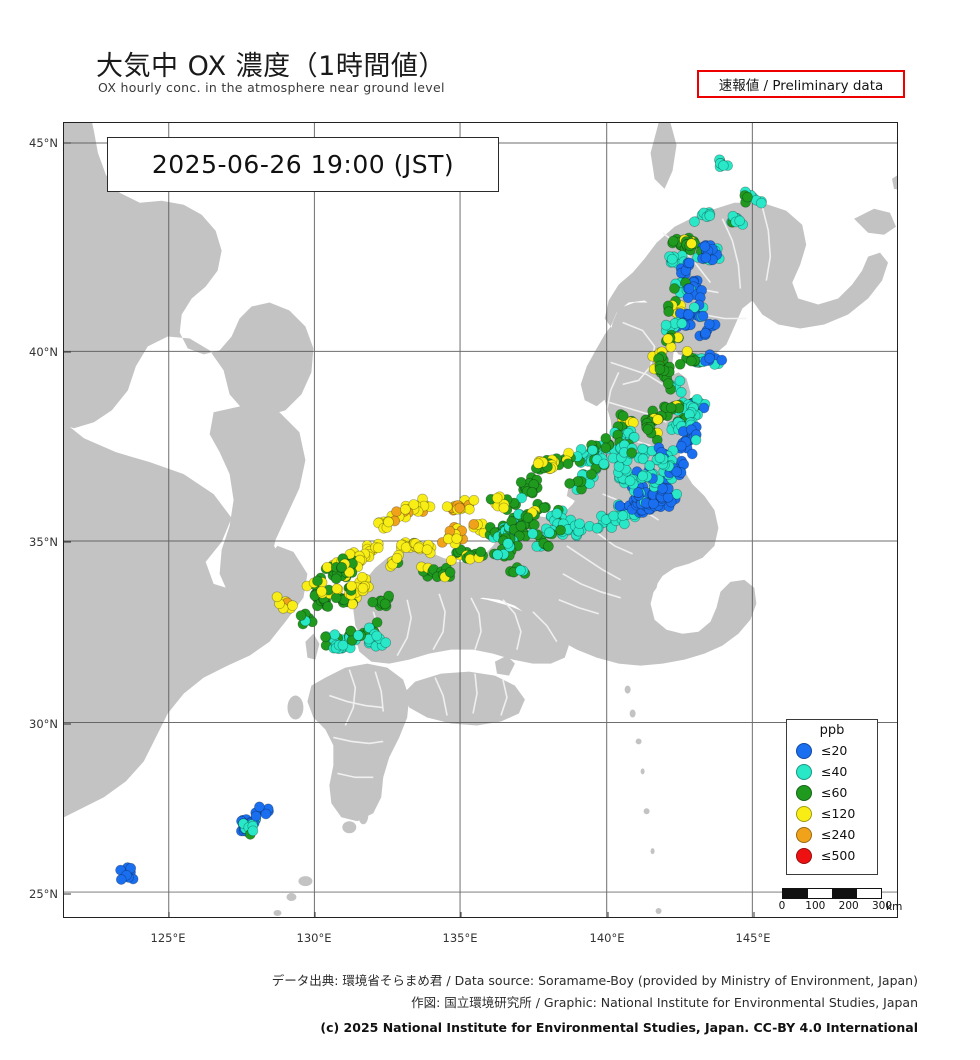  I want to click on scale-bar-segments, so click(832, 893).